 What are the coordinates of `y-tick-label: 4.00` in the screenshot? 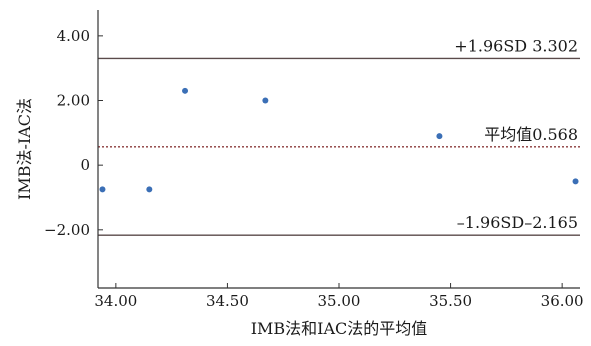 It's located at (73, 36).